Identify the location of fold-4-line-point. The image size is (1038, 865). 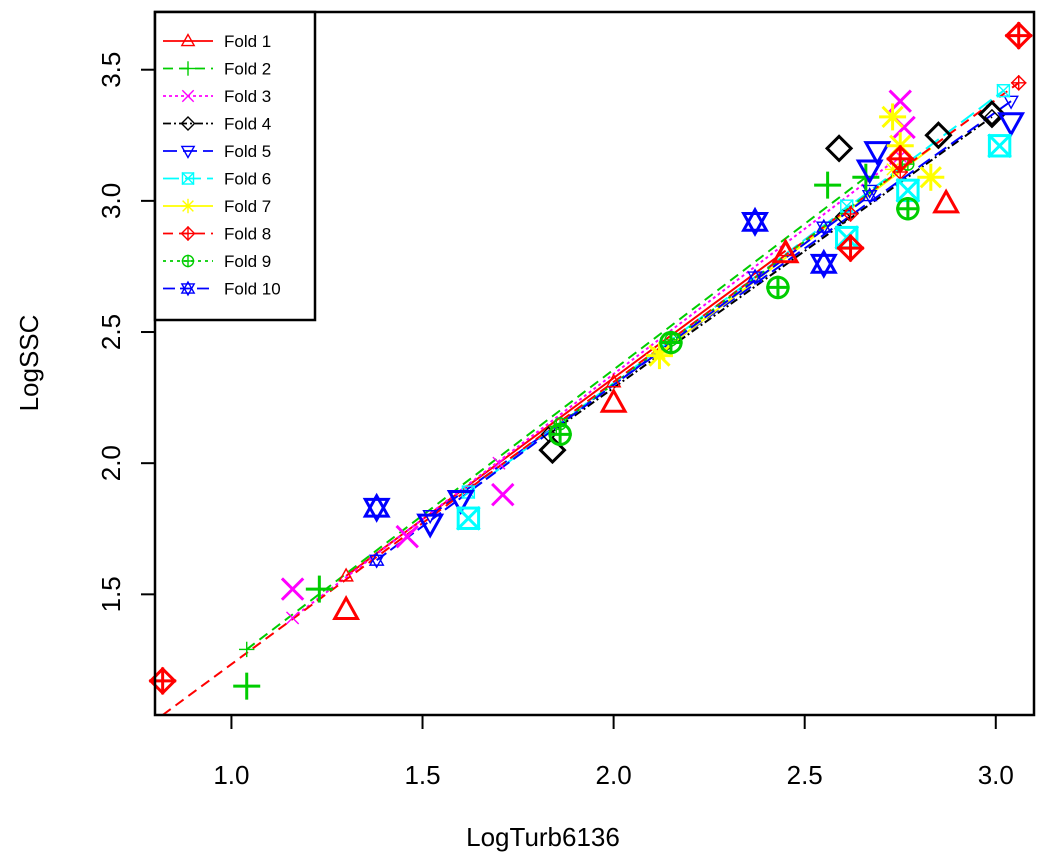
(991, 116).